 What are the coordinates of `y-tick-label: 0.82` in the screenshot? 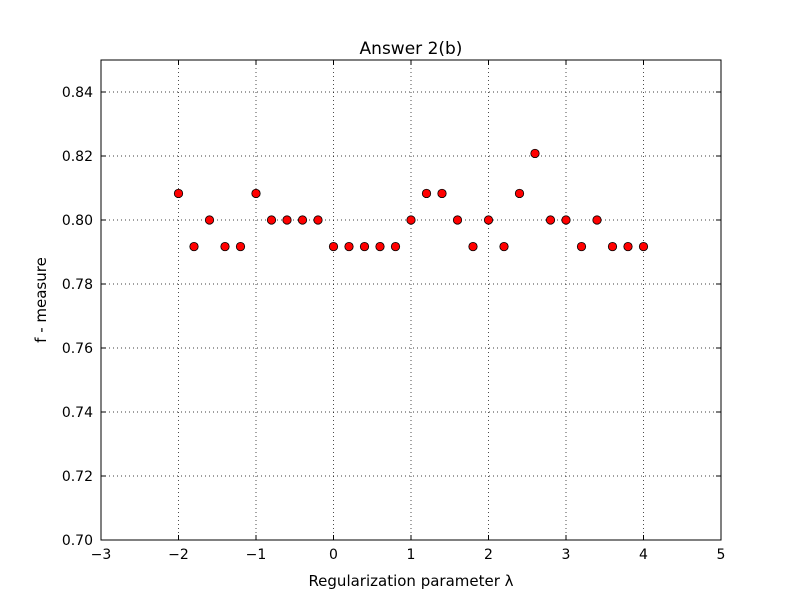 It's located at (77, 157).